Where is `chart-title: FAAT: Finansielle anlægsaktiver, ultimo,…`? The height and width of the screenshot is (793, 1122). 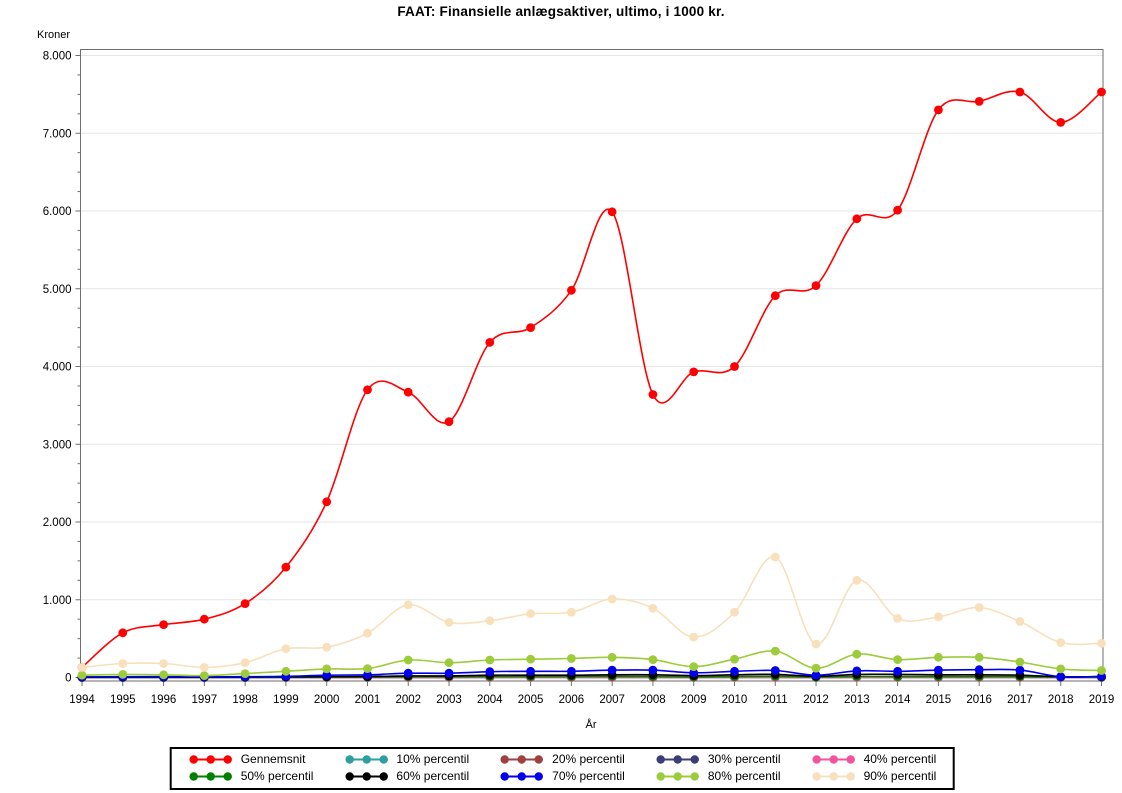 chart-title: FAAT: Finansielle anlægsaktiver, ultimo,… is located at coordinates (561, 11).